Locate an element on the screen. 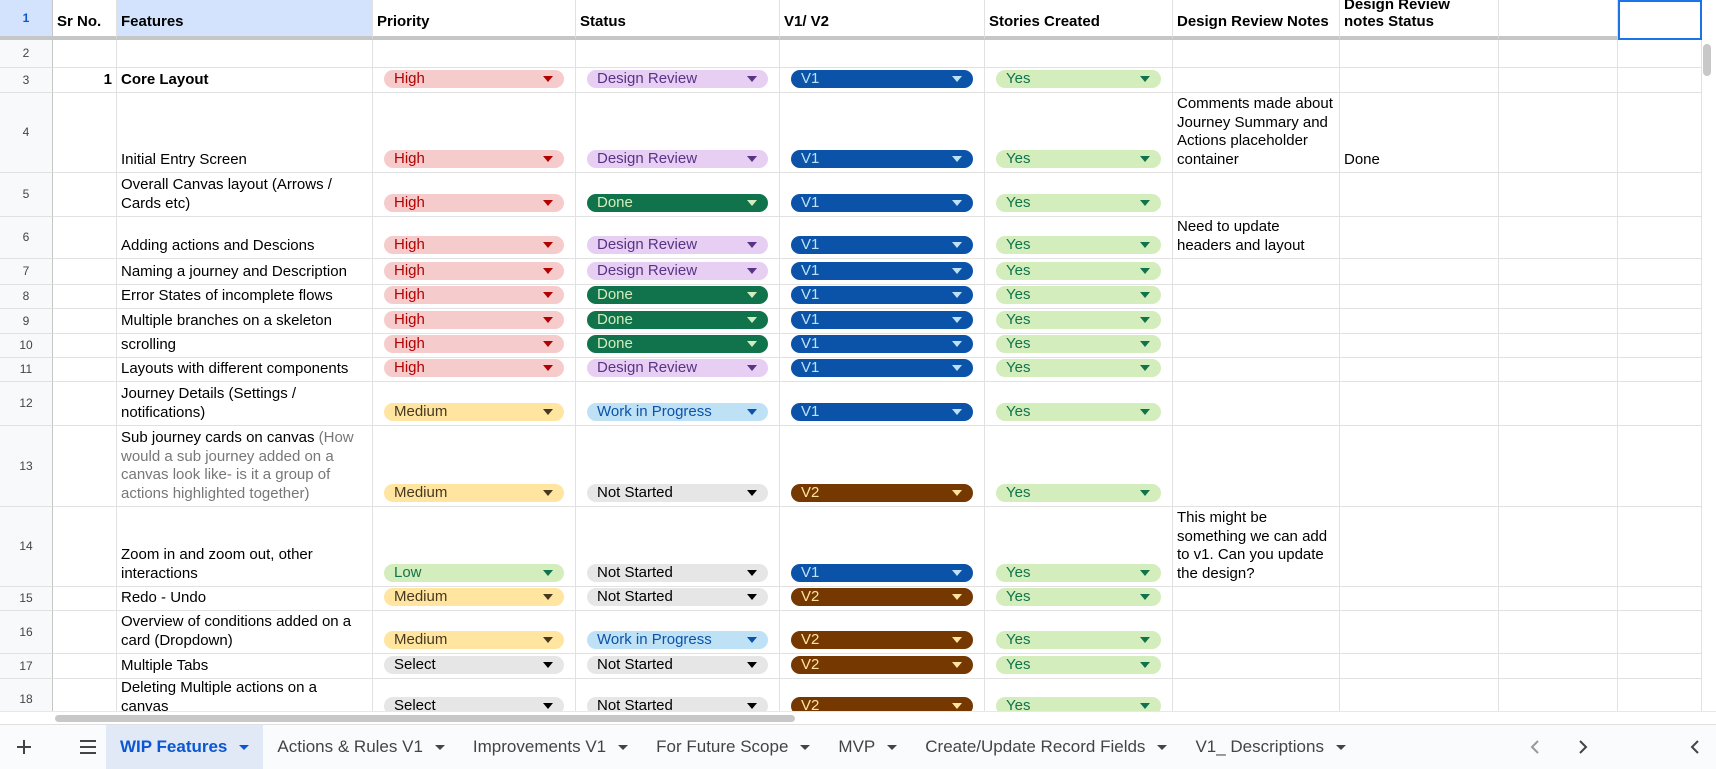 The height and width of the screenshot is (769, 1716). row-header: 16 is located at coordinates (26, 632).